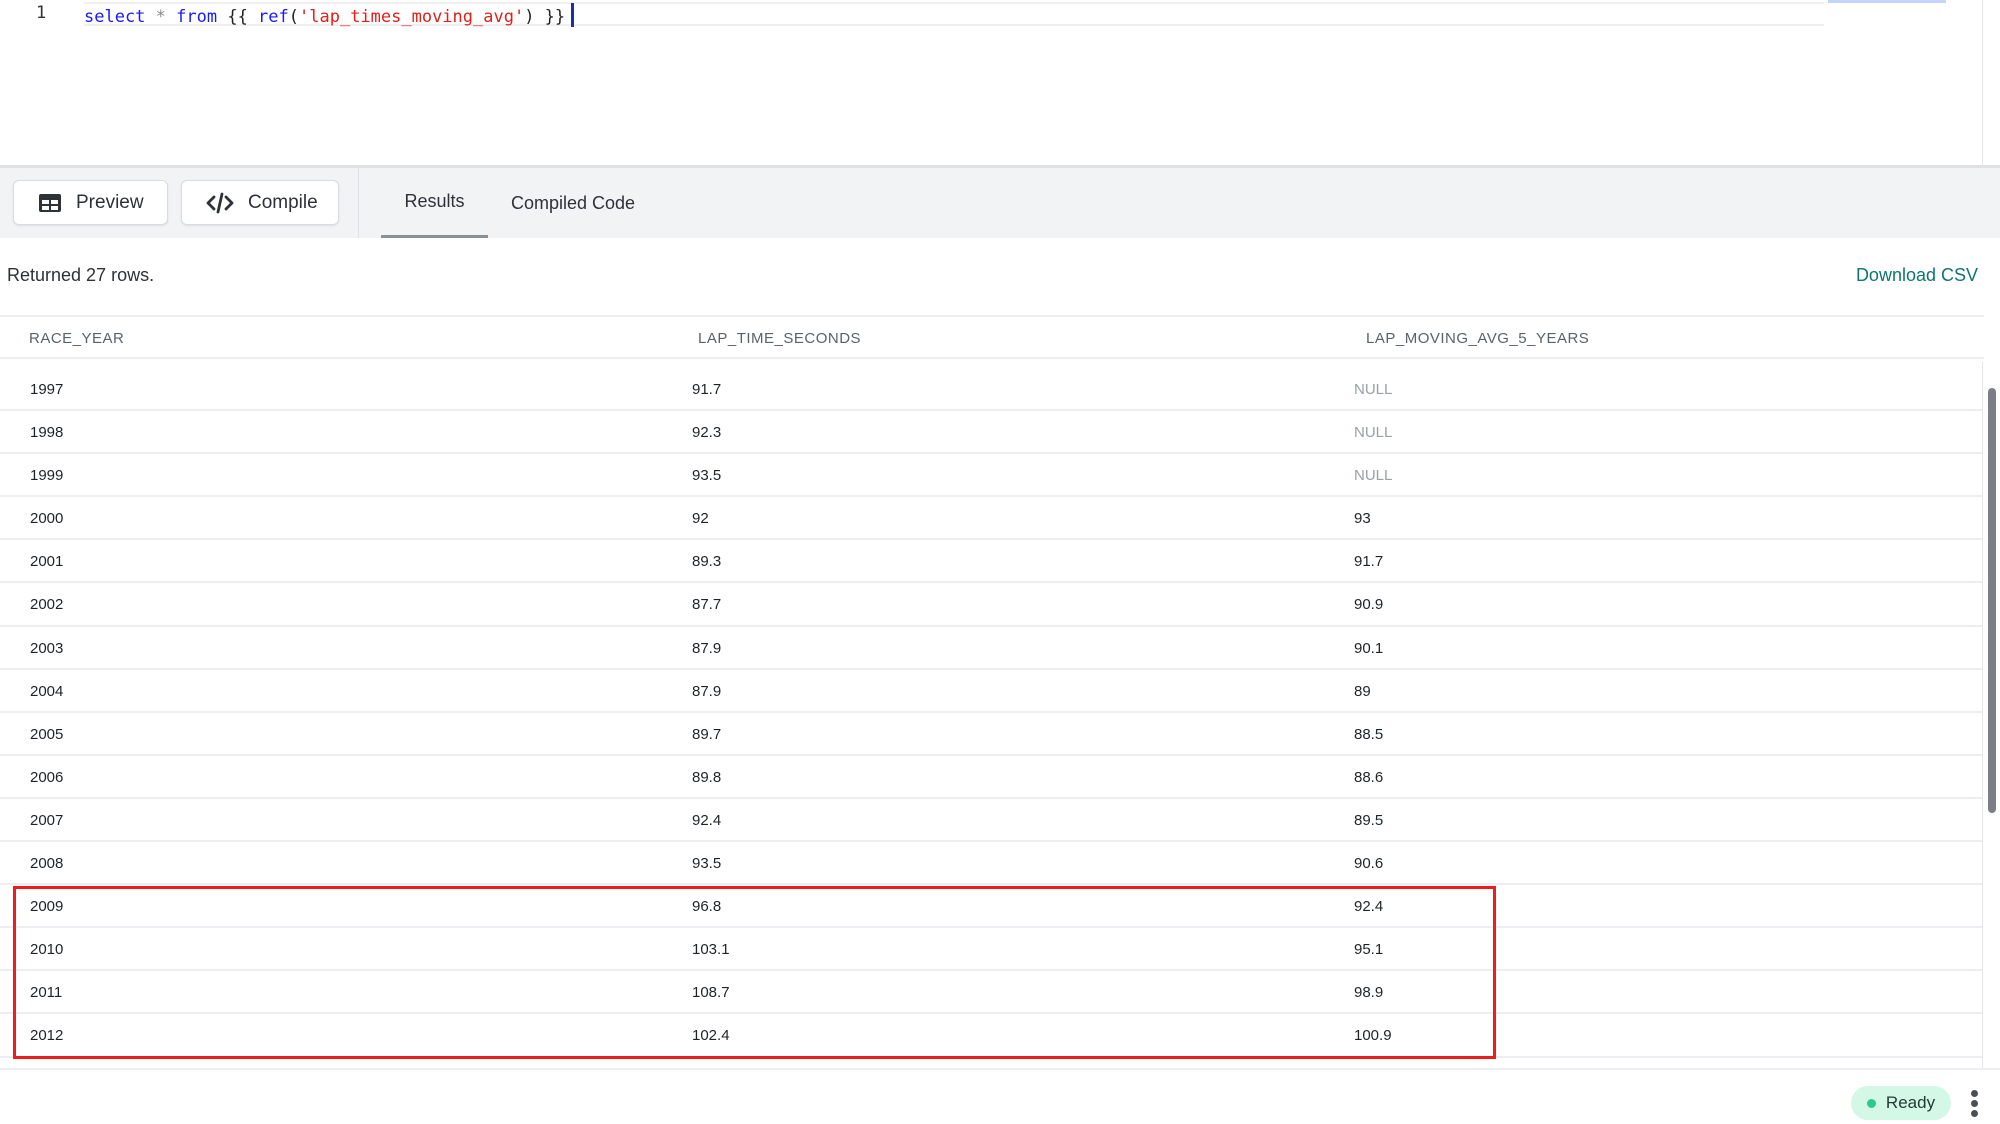  What do you see at coordinates (47, 519) in the screenshot?
I see `table-cell: 2000` at bounding box center [47, 519].